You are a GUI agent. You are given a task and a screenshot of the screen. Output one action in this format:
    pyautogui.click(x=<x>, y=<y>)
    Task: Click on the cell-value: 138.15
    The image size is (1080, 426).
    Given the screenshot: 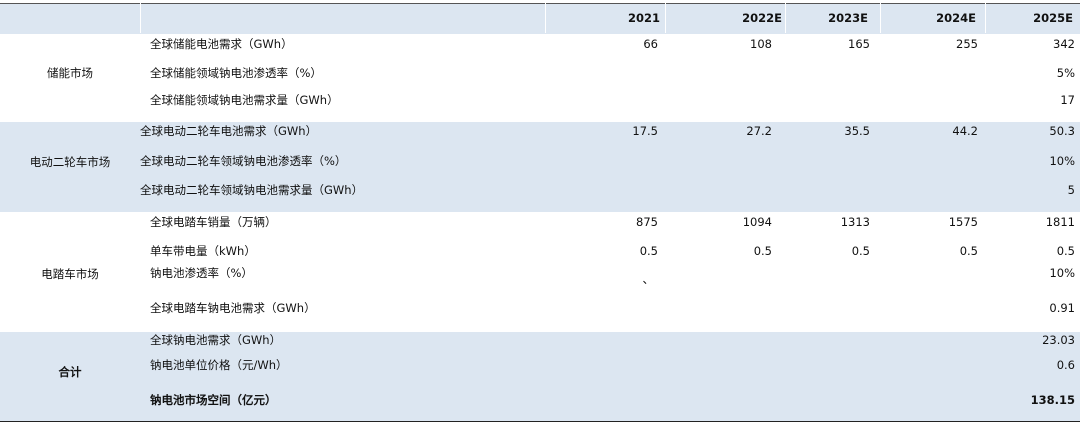 What is the action you would take?
    pyautogui.click(x=1052, y=400)
    